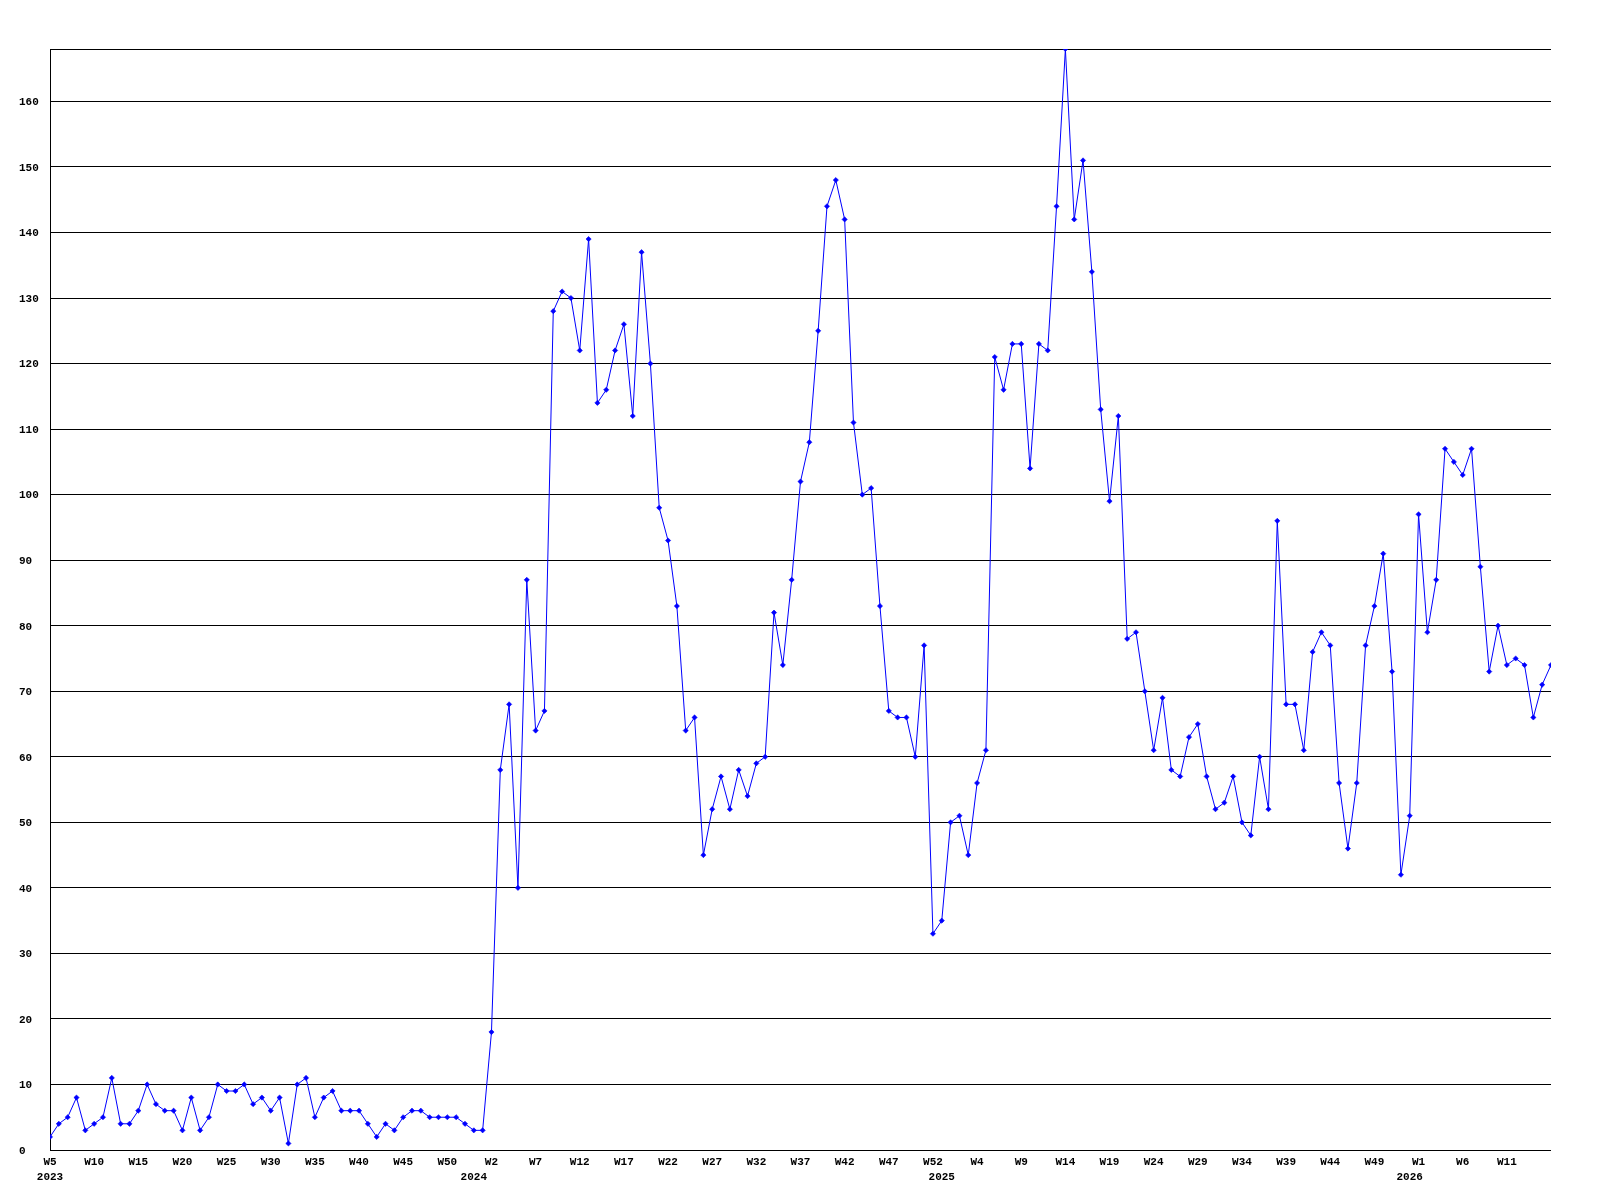 The width and height of the screenshot is (1600, 1200). What do you see at coordinates (26, 626) in the screenshot?
I see `y-tick-label: 80` at bounding box center [26, 626].